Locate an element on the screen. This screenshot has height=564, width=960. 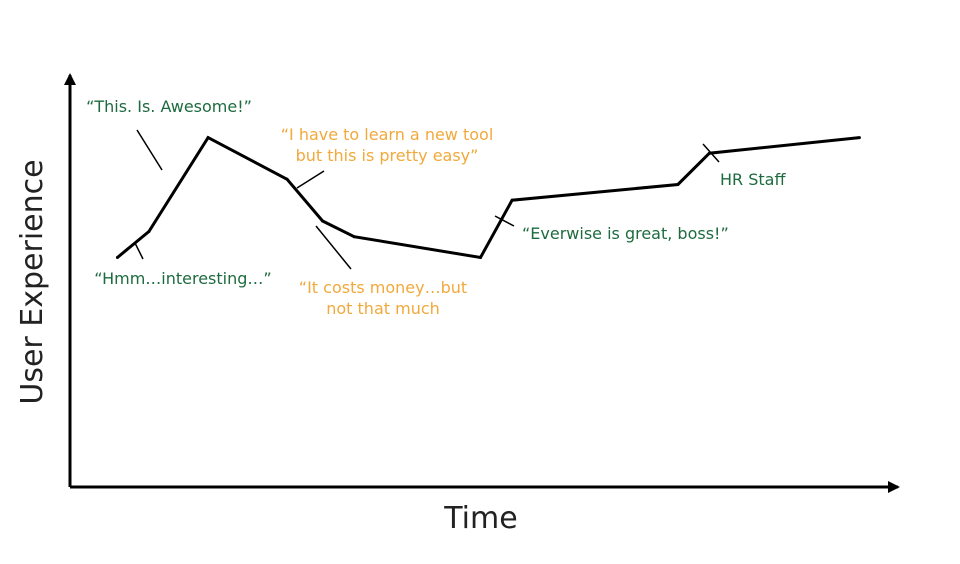
annotation-costs-money-line-0: “It costs money…but is located at coordinates (383, 287).